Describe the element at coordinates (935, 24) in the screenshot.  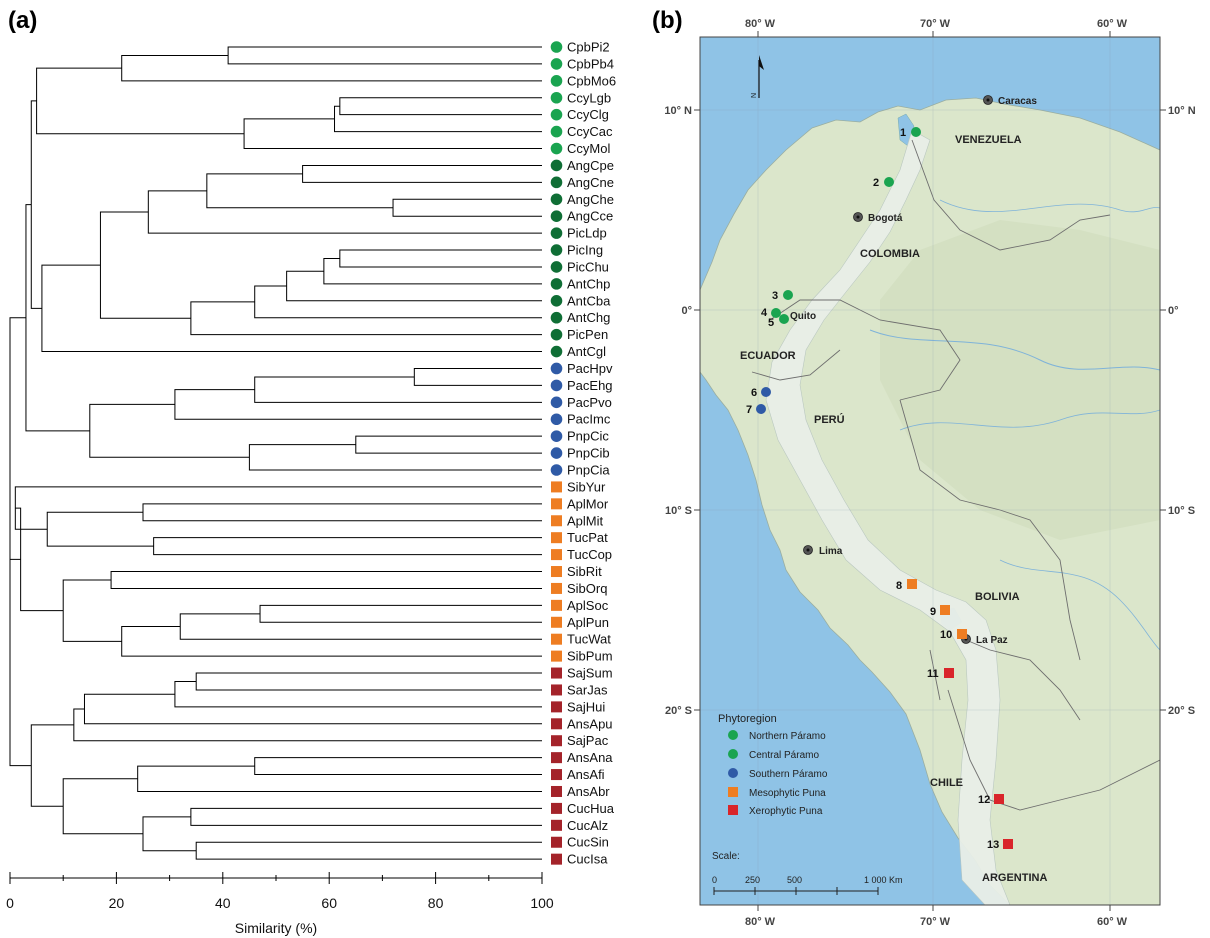
I see `top-lon-label: 70° W` at that location.